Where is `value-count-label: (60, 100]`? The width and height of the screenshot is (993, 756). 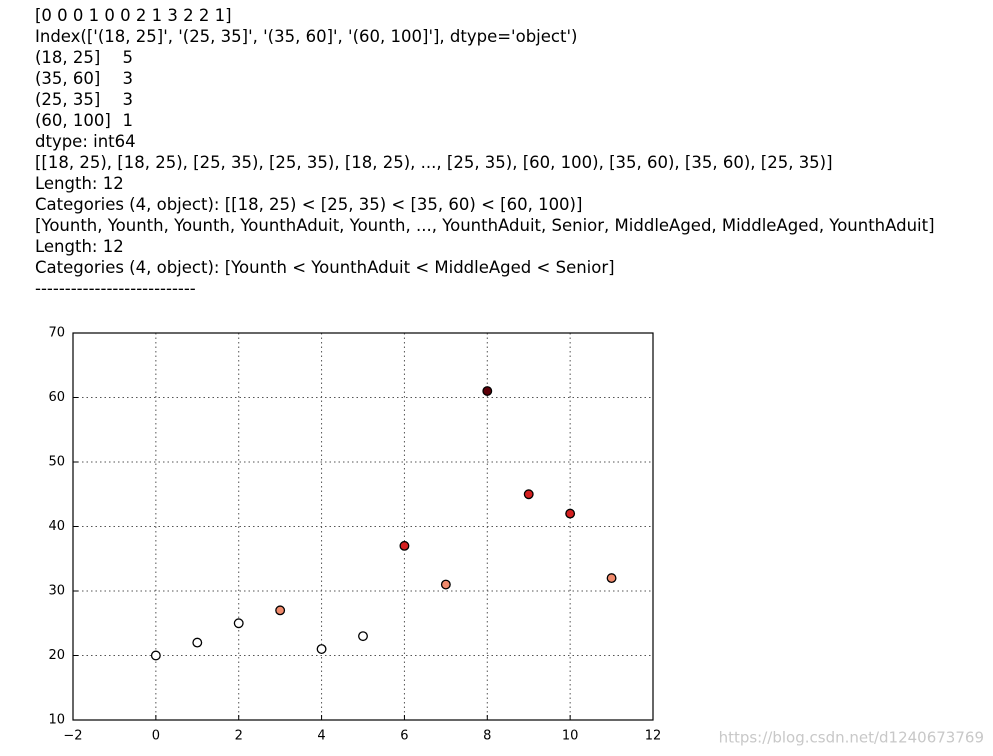
value-count-label: (60, 100] is located at coordinates (73, 120).